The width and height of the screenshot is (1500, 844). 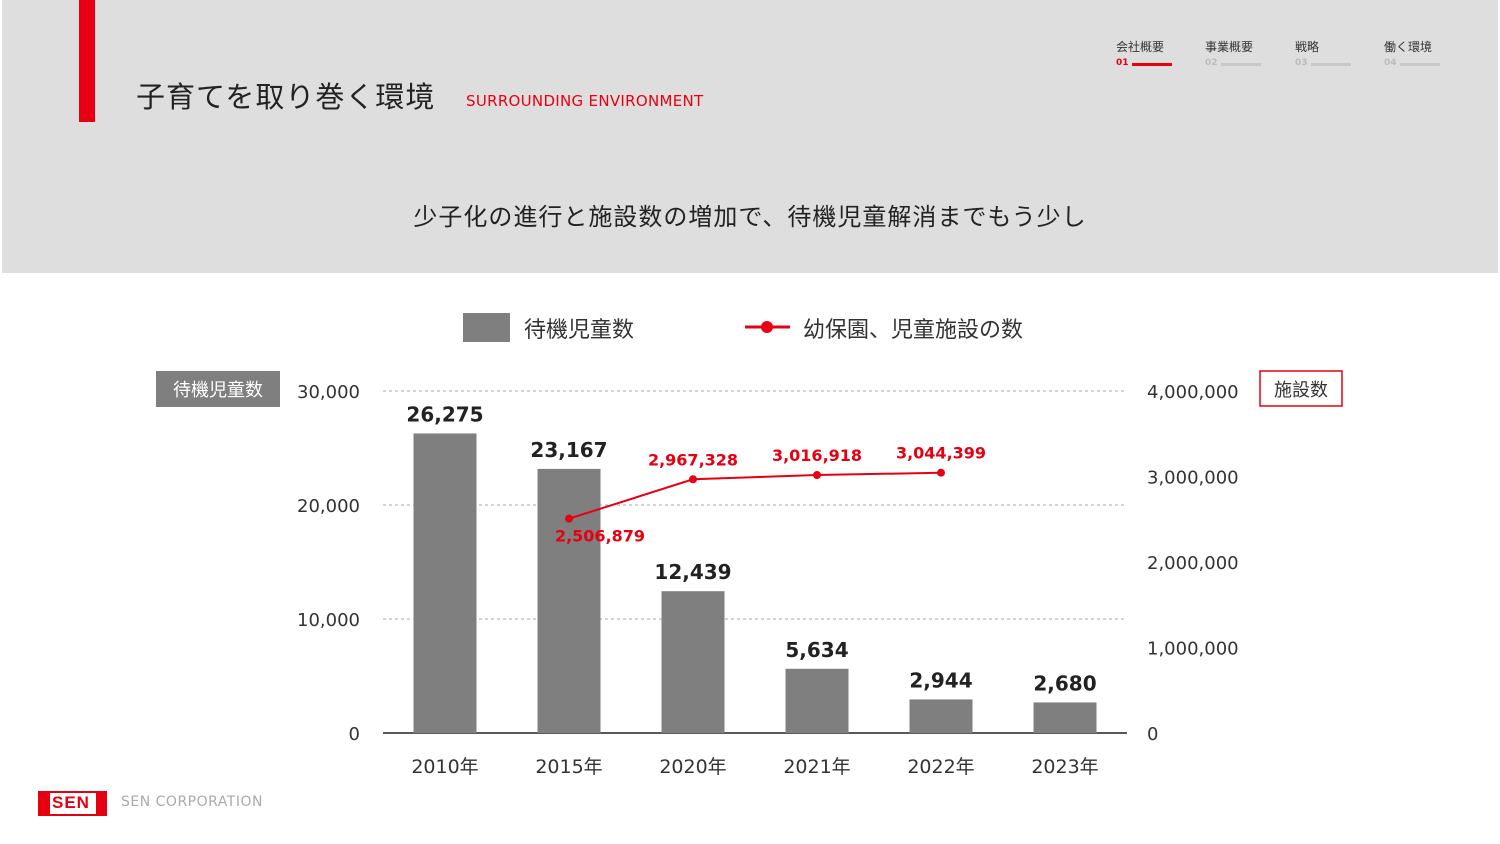 I want to click on legend-line-label: 幼保園、児童施設の数, so click(x=913, y=330).